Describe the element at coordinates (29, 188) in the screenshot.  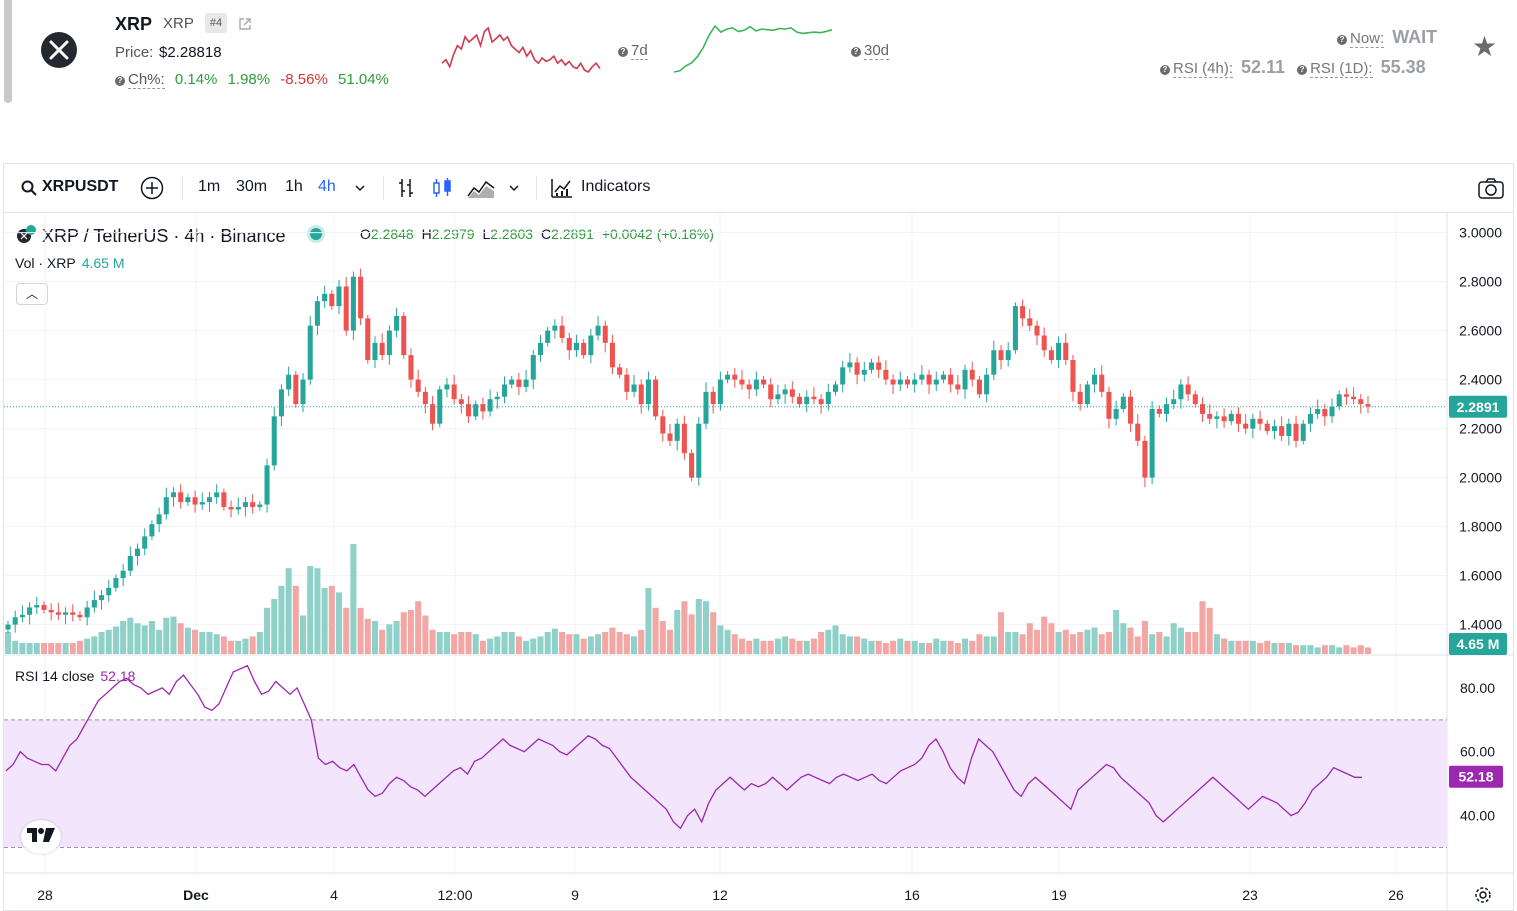
I see `search-icon` at that location.